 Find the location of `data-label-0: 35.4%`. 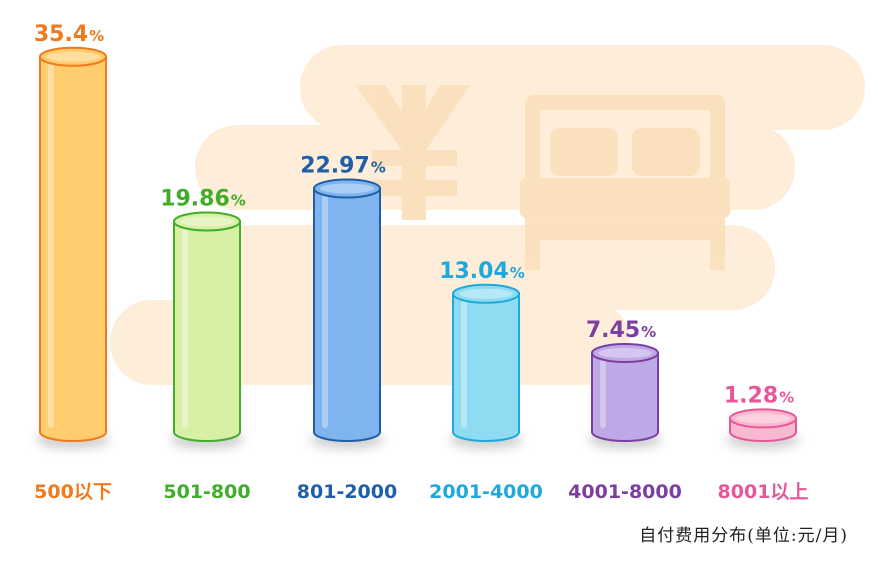

data-label-0: 35.4% is located at coordinates (69, 34).